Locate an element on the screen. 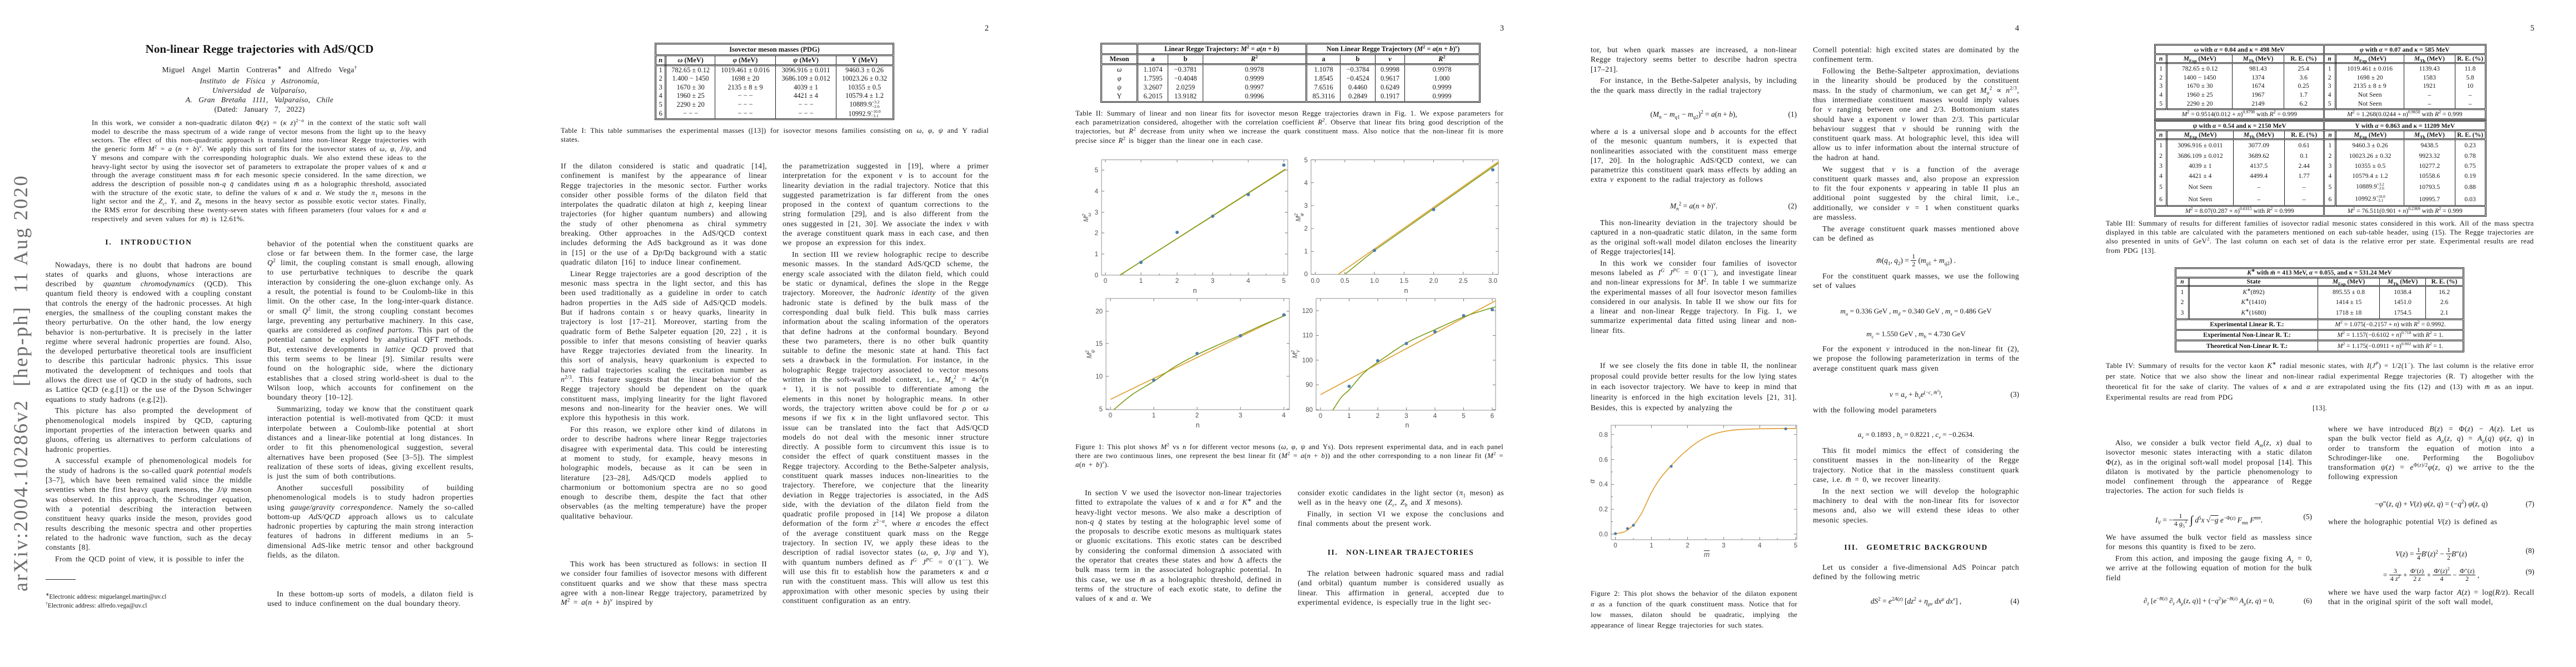 This screenshot has width=2576, height=667. svg-text: M2φ is located at coordinates (1298, 217).